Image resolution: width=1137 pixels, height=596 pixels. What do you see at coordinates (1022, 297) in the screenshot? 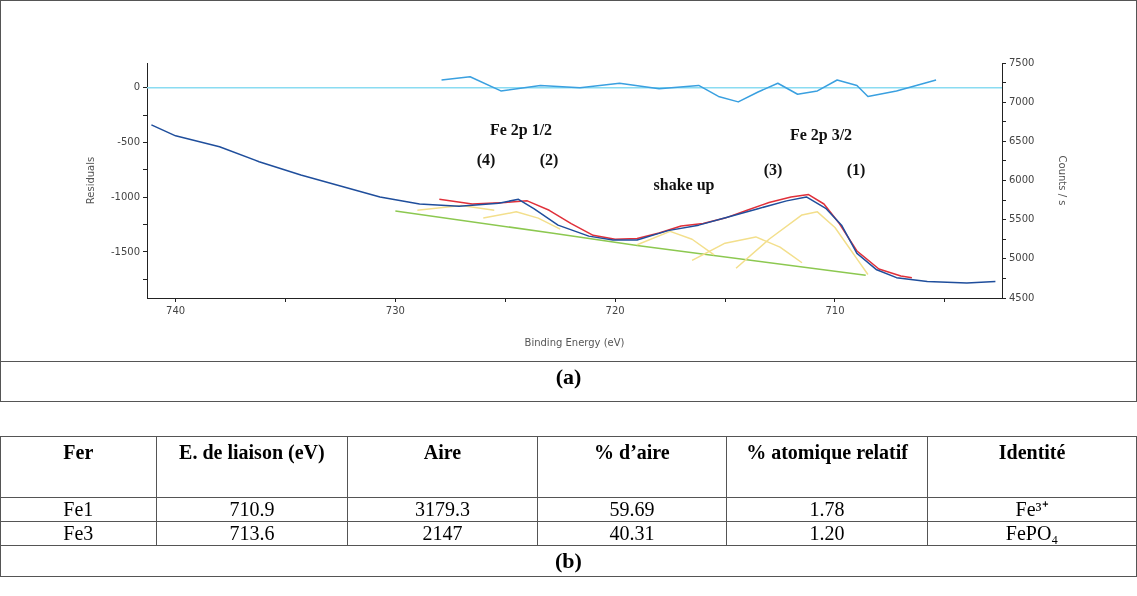
I see `y2-tick-label: 4500` at bounding box center [1022, 297].